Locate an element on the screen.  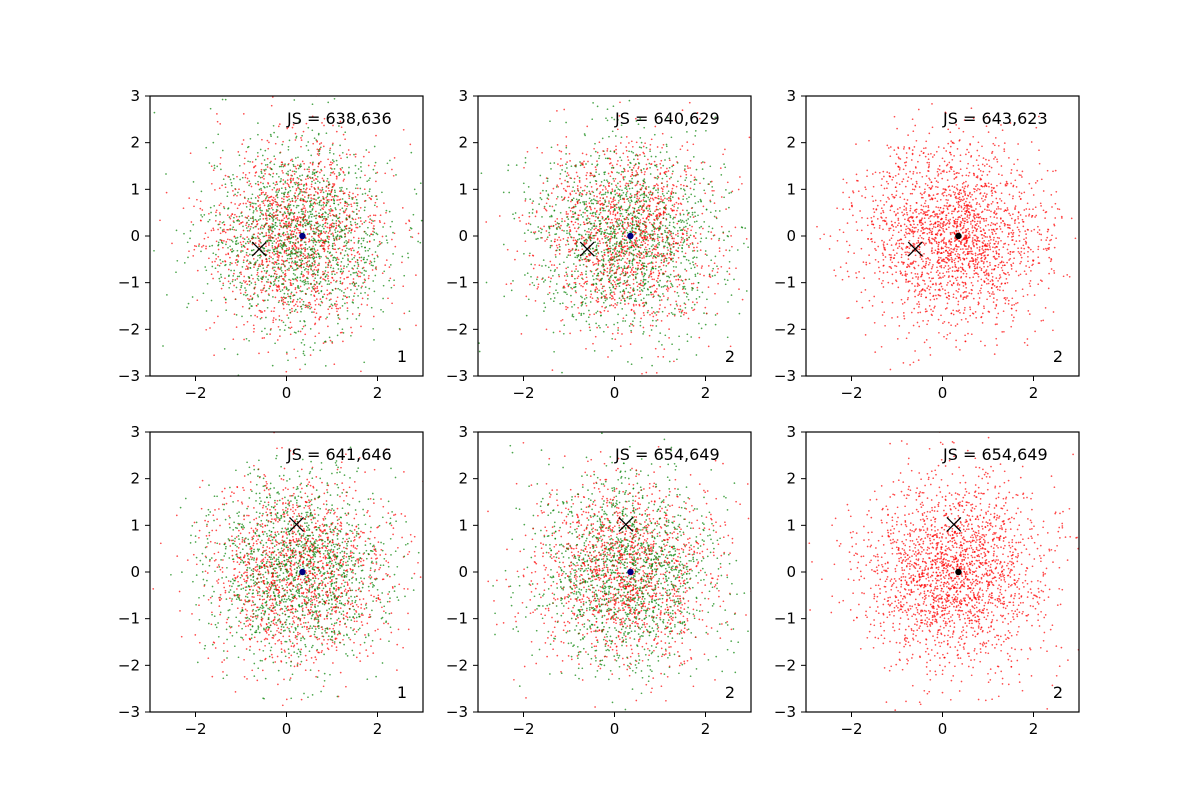
point-cloud is located at coordinates (614, 236).